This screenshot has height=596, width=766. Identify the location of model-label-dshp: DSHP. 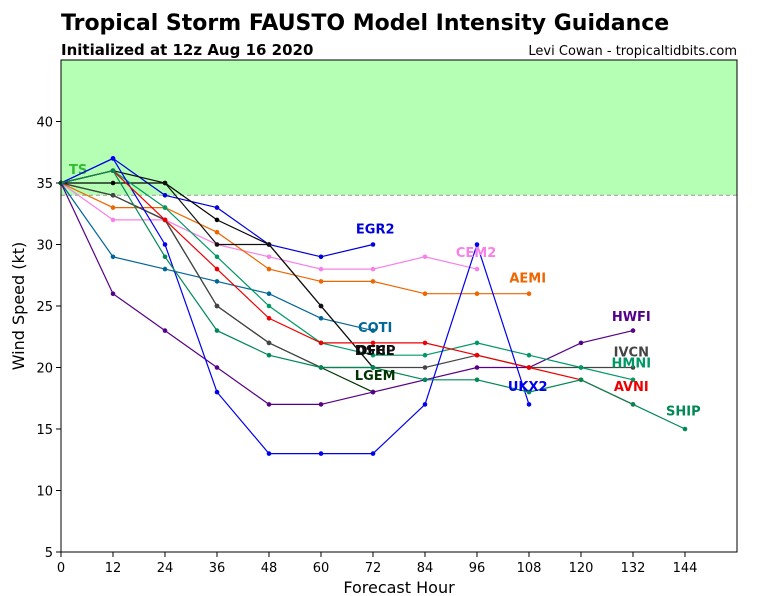
(375, 351).